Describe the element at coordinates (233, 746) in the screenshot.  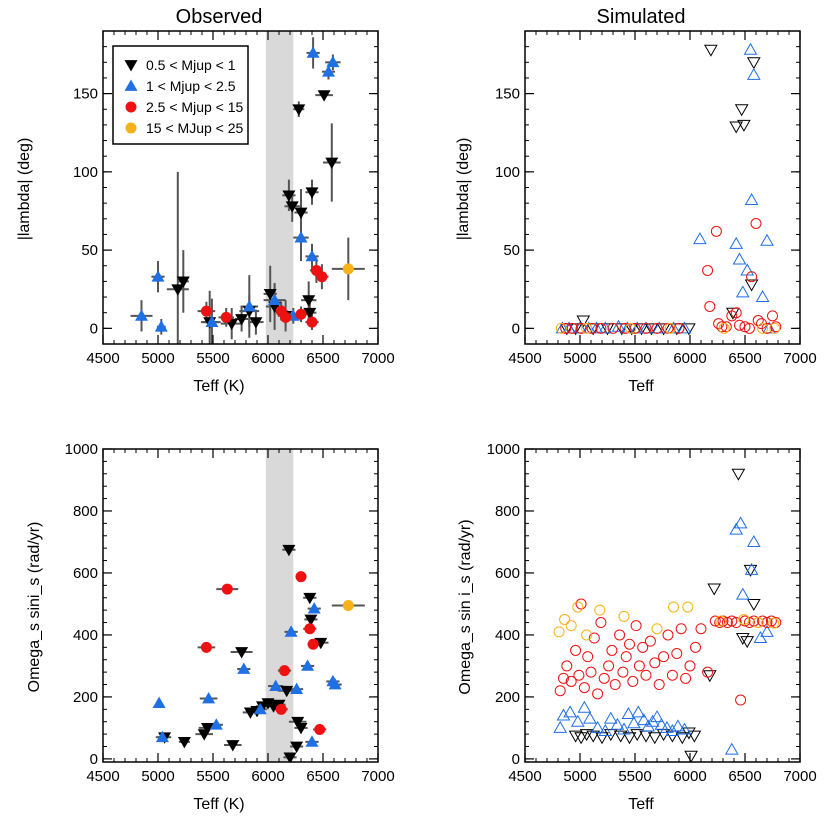
I see `point-observed-omega-s0-p4` at that location.